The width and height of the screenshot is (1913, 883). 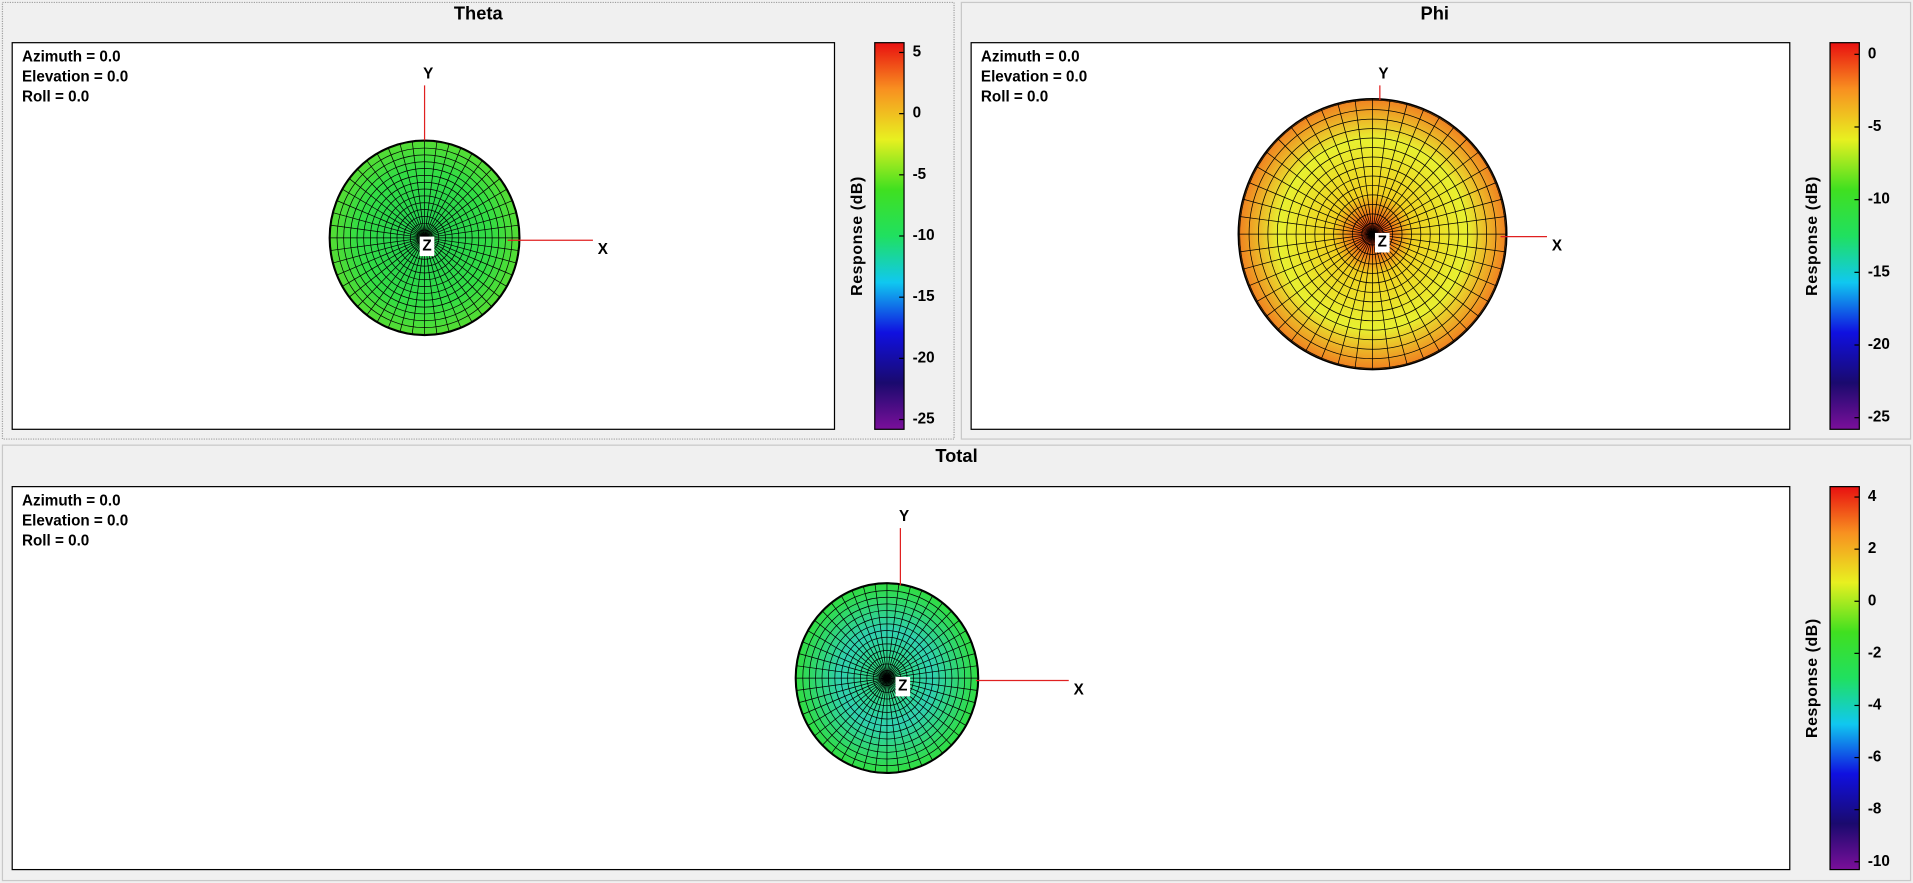 What do you see at coordinates (924, 296) in the screenshot?
I see `colorbar-tick-label: -15` at bounding box center [924, 296].